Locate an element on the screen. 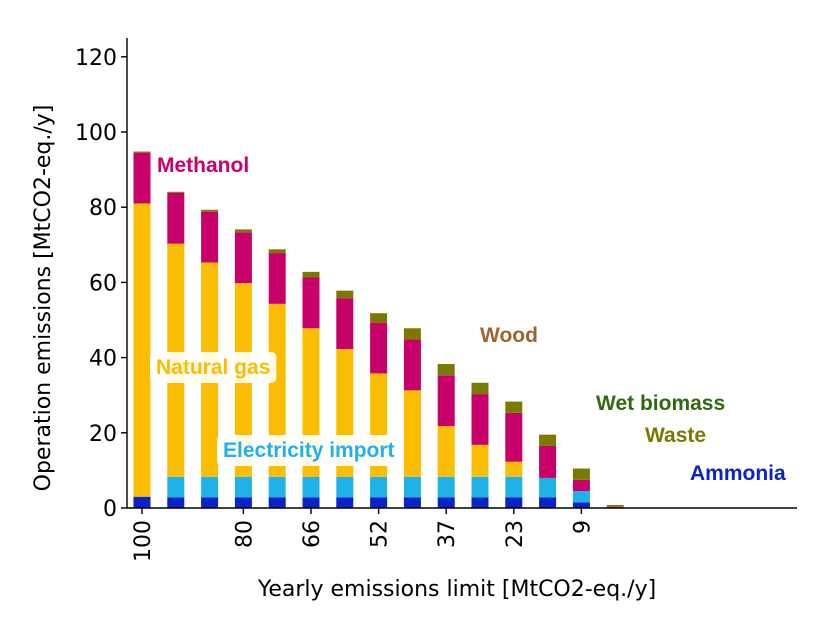  annotation-natural-gas: Natural gas is located at coordinates (213, 367).